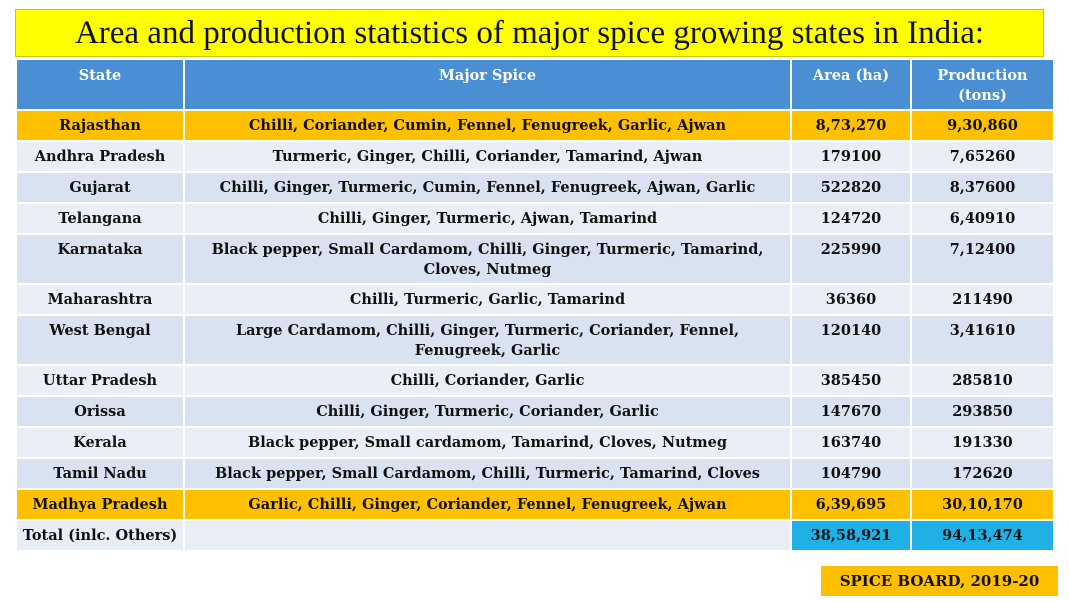  I want to click on cell-state: Kerala, so click(100, 442).